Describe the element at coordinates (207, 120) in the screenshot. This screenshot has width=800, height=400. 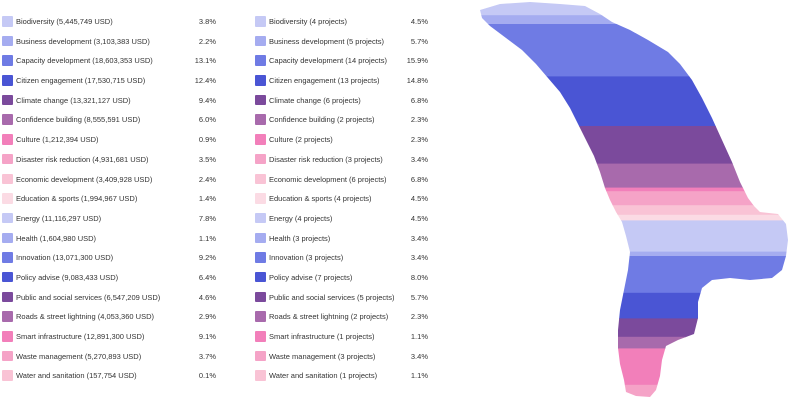
I see `legend-percent: 6.0%` at that location.